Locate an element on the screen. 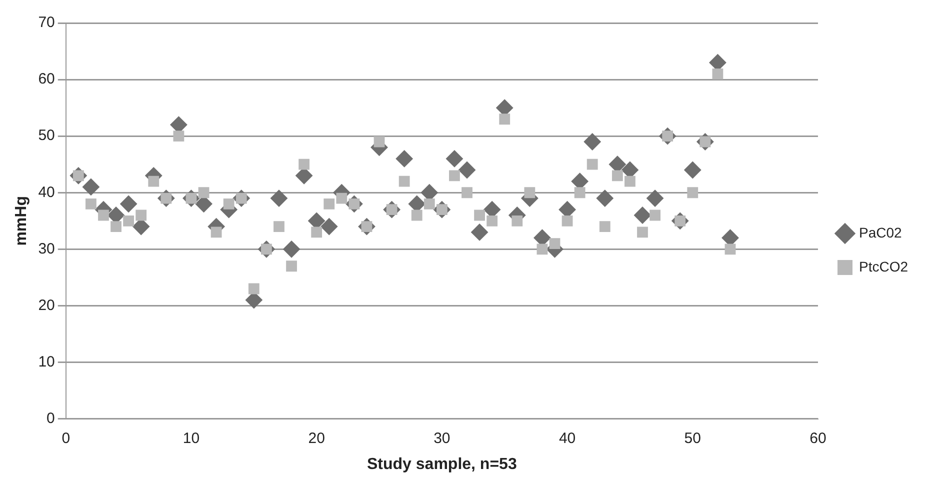  x-tick-label: 50 is located at coordinates (692, 438).